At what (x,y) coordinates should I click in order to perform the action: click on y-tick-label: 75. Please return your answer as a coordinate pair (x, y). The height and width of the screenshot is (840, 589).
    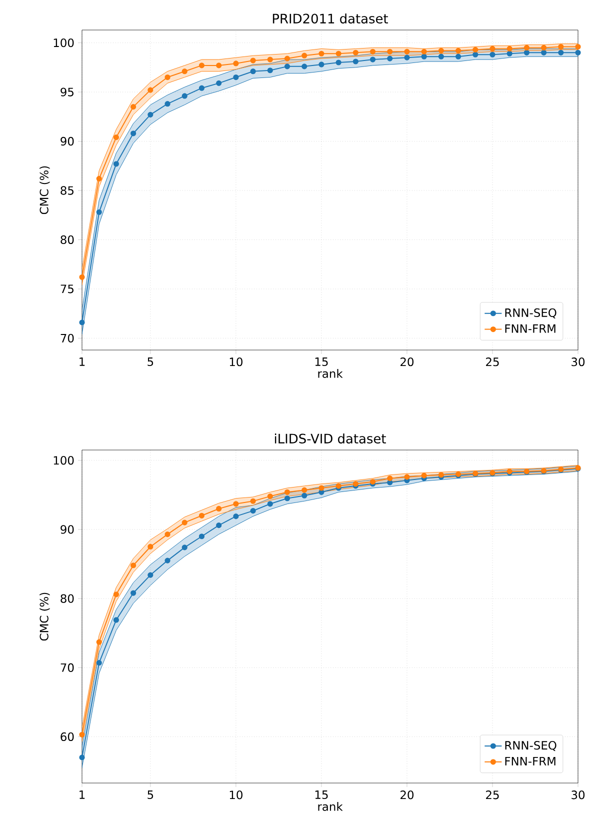
    Looking at the image, I should click on (67, 289).